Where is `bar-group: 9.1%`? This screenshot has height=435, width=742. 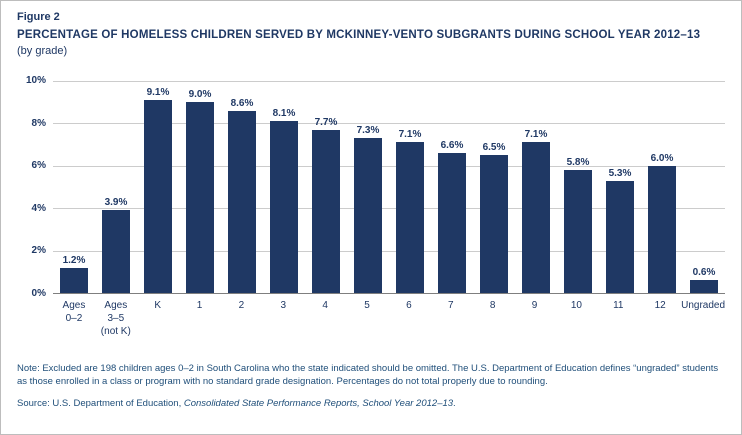
bar-group: 9.1% is located at coordinates (158, 187).